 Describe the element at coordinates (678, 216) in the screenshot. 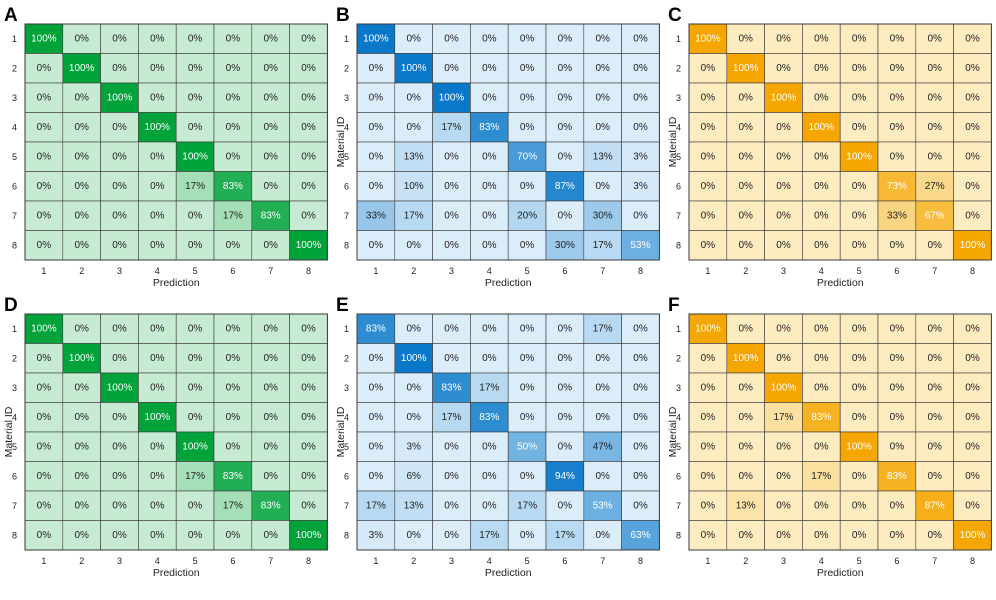

I see `panel-c-y-tick: 7` at that location.